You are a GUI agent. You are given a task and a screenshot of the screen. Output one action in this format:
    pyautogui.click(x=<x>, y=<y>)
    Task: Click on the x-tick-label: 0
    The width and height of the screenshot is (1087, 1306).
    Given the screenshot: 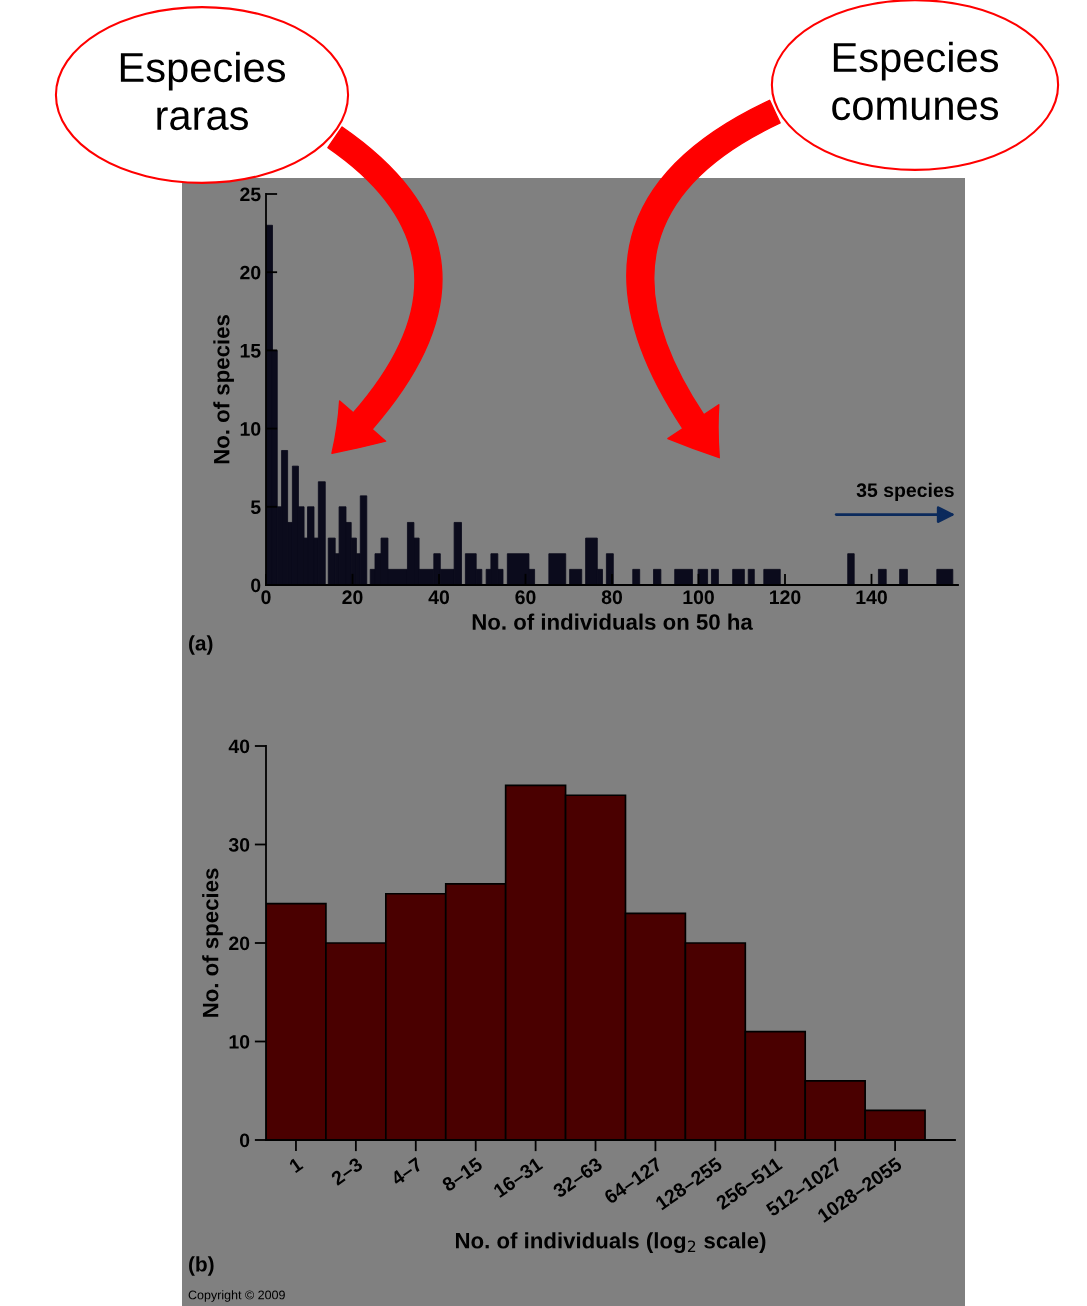 What is the action you would take?
    pyautogui.click(x=266, y=597)
    